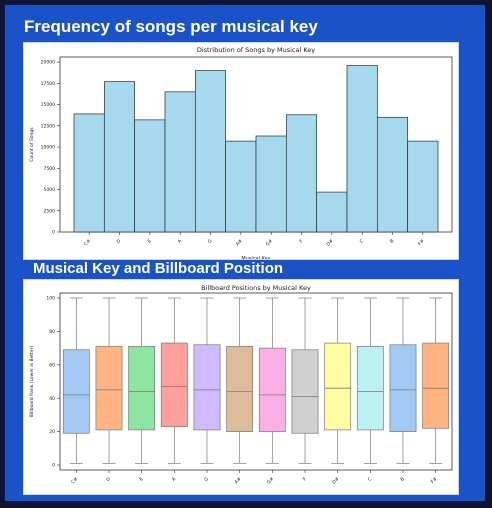 Image resolution: width=492 pixels, height=508 pixels. Describe the element at coordinates (332, 212) in the screenshot. I see `bar-D#` at that location.